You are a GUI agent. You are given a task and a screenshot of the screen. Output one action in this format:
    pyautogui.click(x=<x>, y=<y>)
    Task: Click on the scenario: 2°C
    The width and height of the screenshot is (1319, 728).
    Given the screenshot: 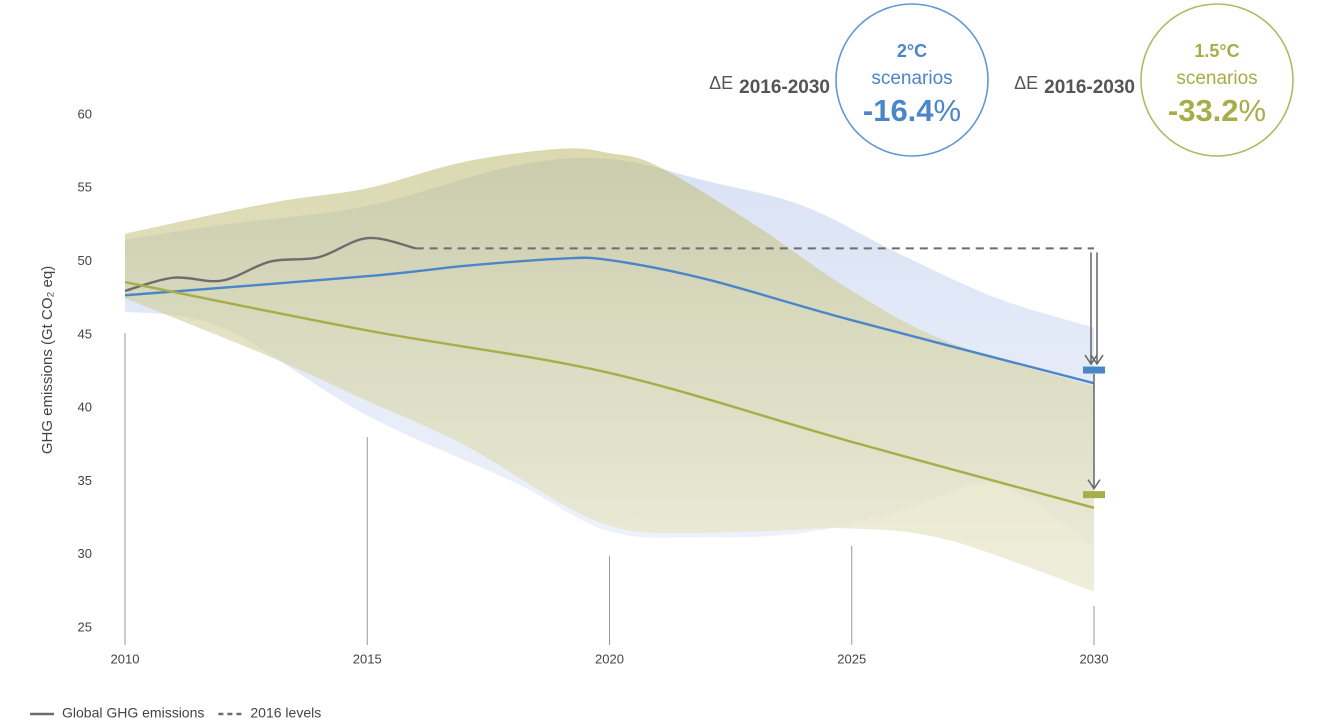 What is the action you would take?
    pyautogui.click(x=912, y=51)
    